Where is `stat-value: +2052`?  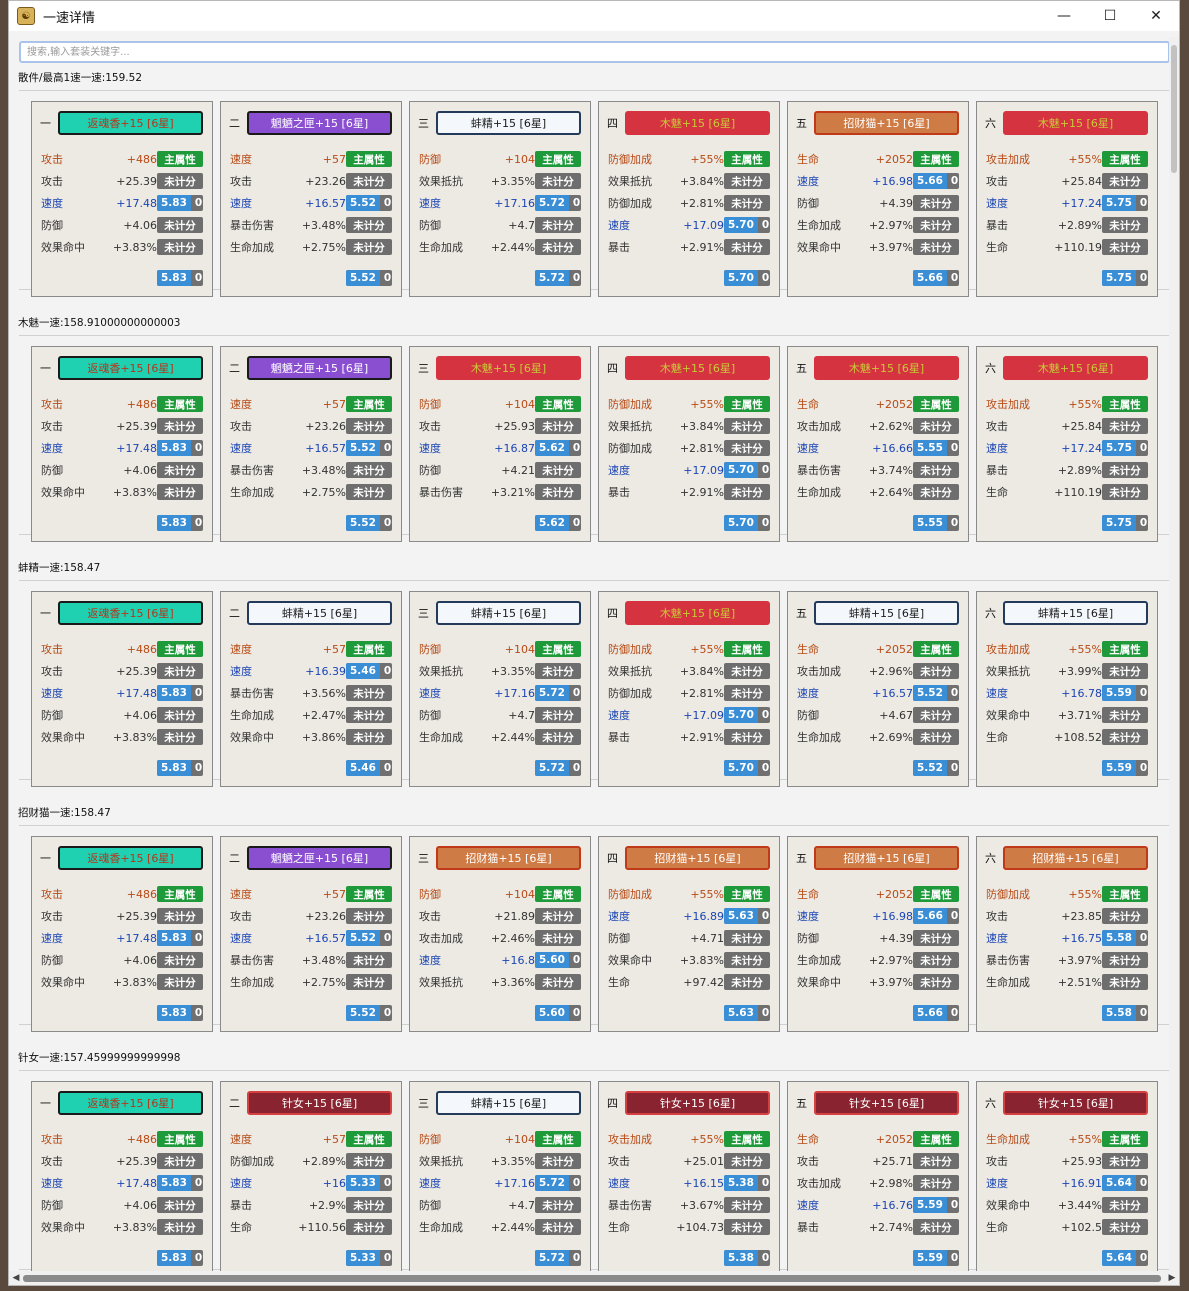
stat-value: +2052 is located at coordinates (894, 159).